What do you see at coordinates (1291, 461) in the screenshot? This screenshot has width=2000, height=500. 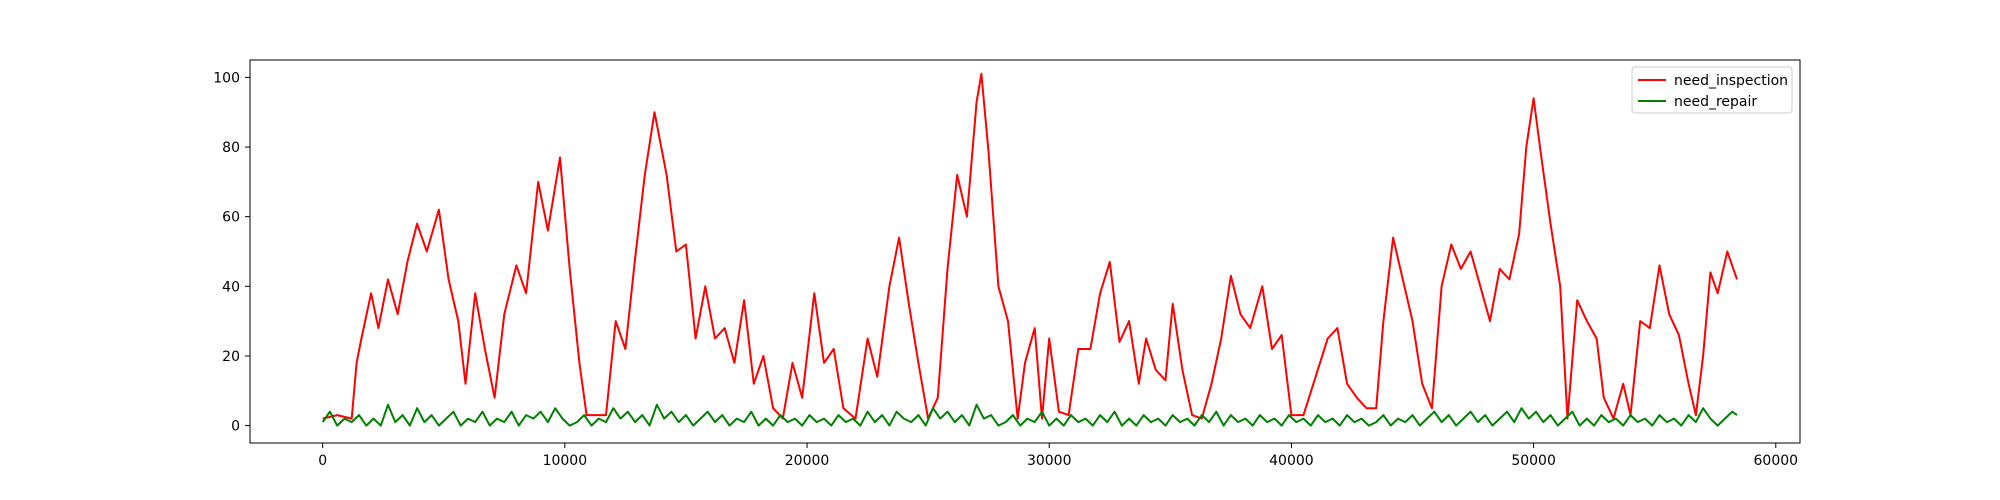 I see `x-tick-label: 40000` at bounding box center [1291, 461].